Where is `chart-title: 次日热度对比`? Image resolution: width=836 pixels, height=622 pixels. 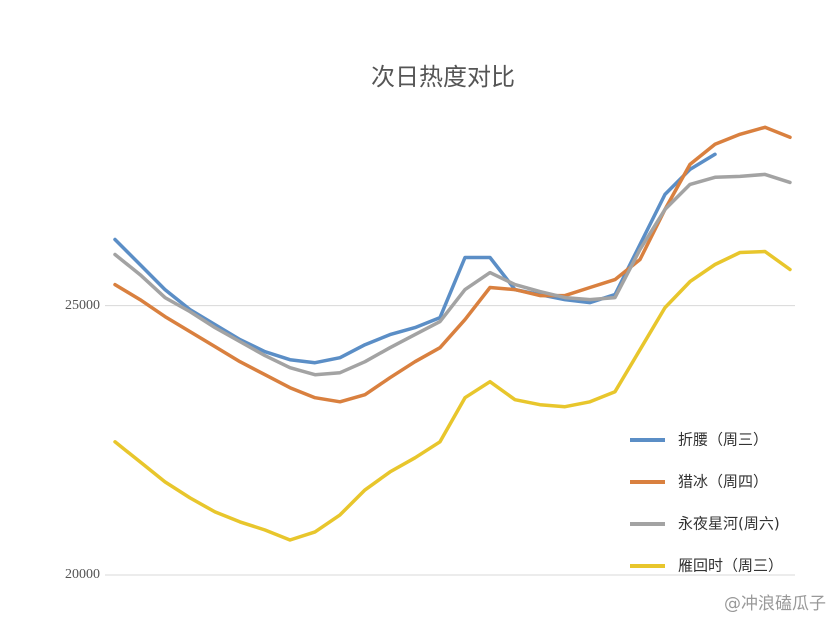 chart-title: 次日热度对比 is located at coordinates (443, 77).